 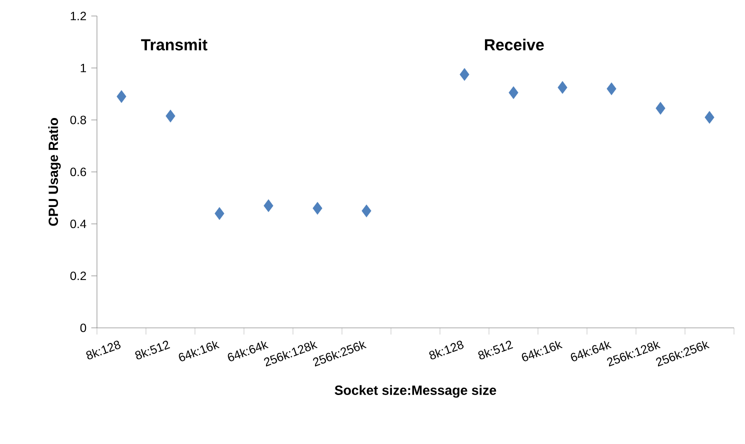 What do you see at coordinates (415, 391) in the screenshot?
I see `x-axis-title: Socket size:Message size` at bounding box center [415, 391].